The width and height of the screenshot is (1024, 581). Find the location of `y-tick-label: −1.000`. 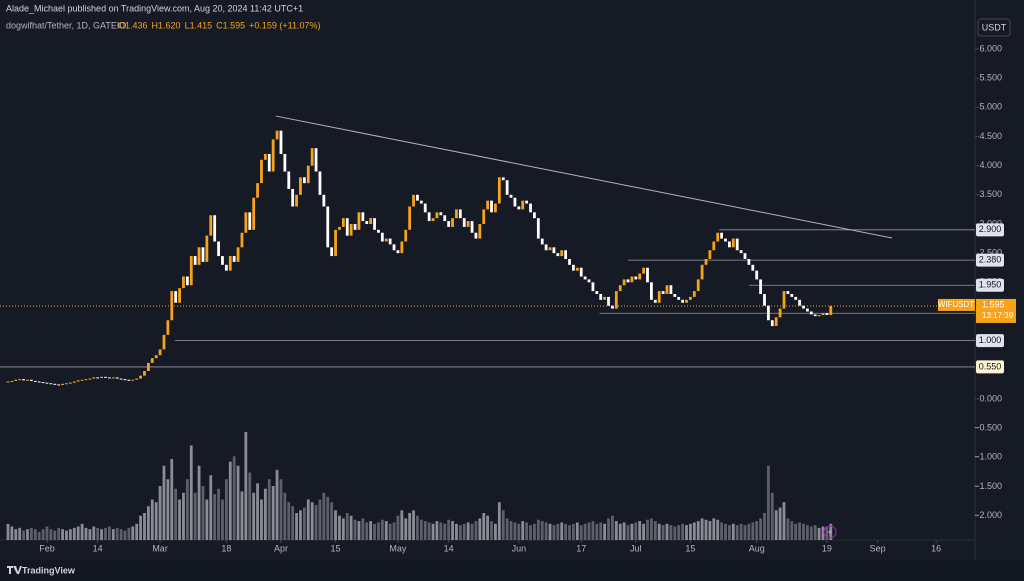

y-tick-label: −1.000 is located at coordinates (988, 457).